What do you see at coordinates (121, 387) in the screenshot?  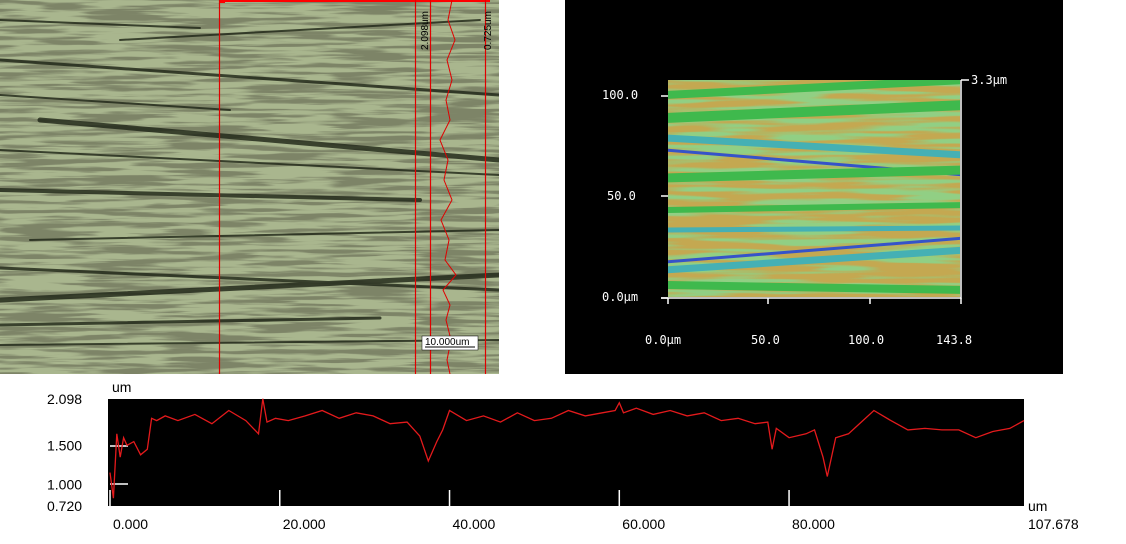 I see `y-axis-unit: um` at bounding box center [121, 387].